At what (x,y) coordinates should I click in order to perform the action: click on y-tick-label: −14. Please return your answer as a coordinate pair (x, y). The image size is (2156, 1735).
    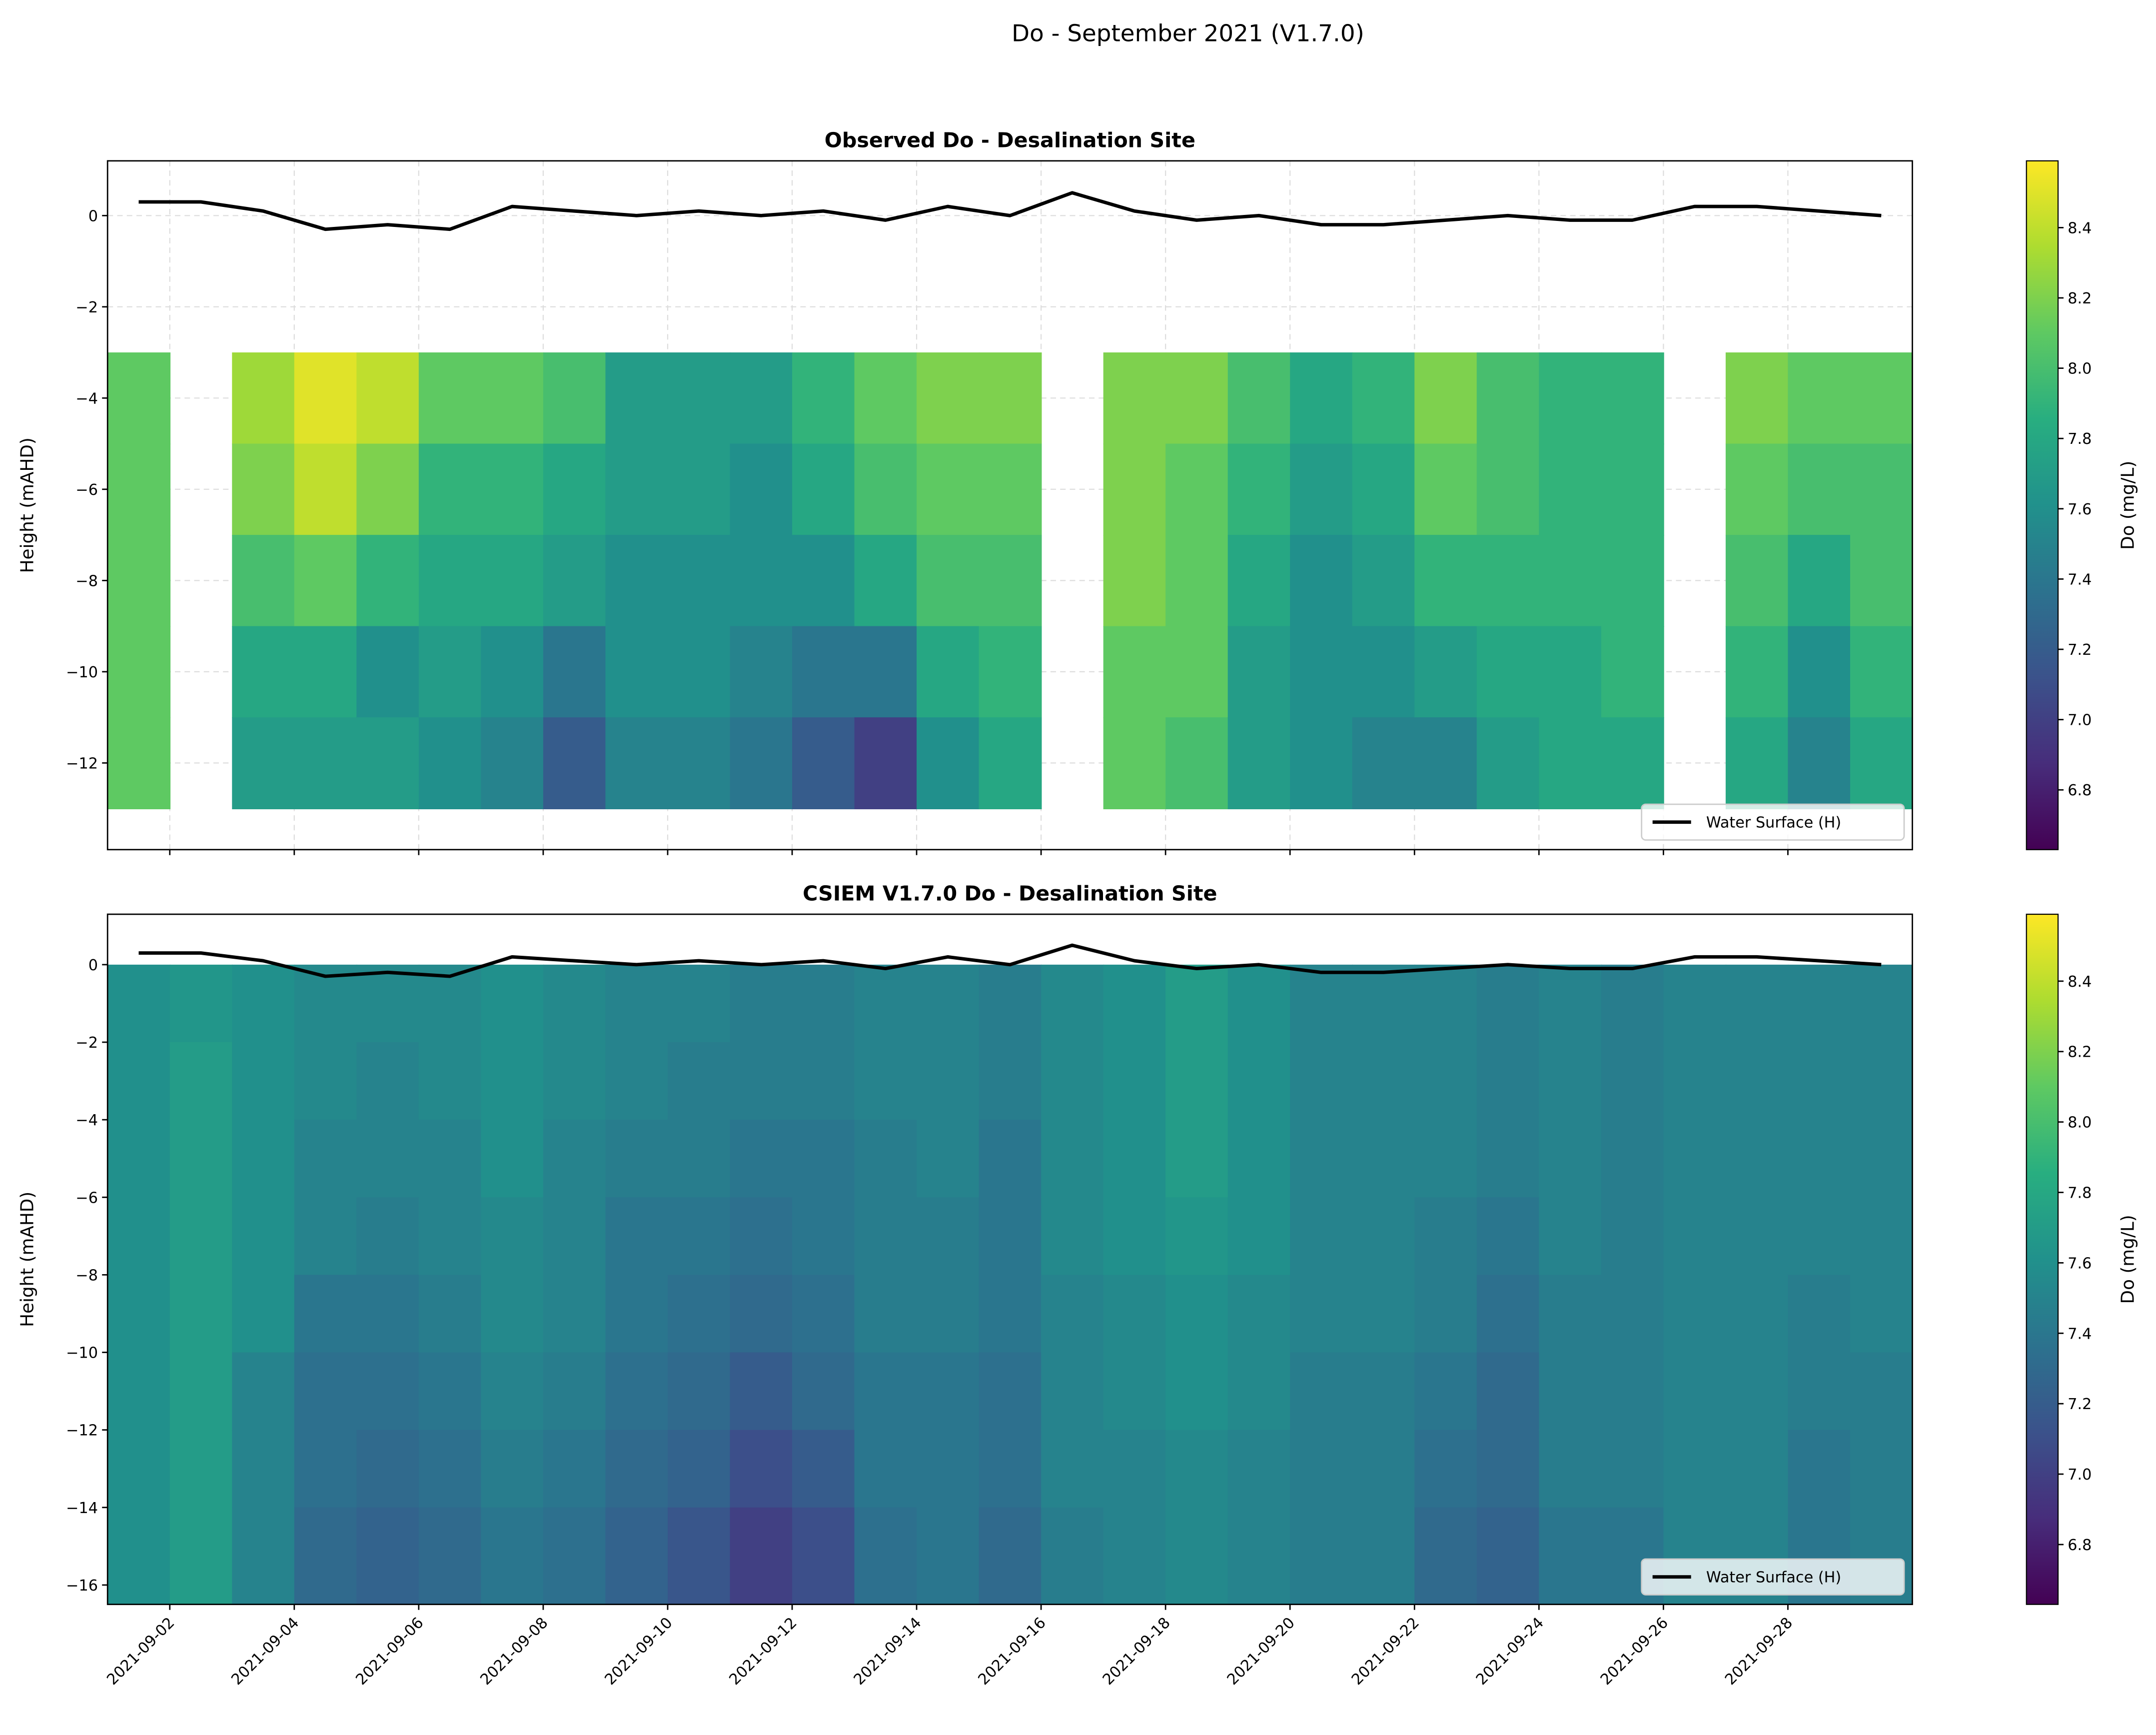
    Looking at the image, I should click on (82, 1508).